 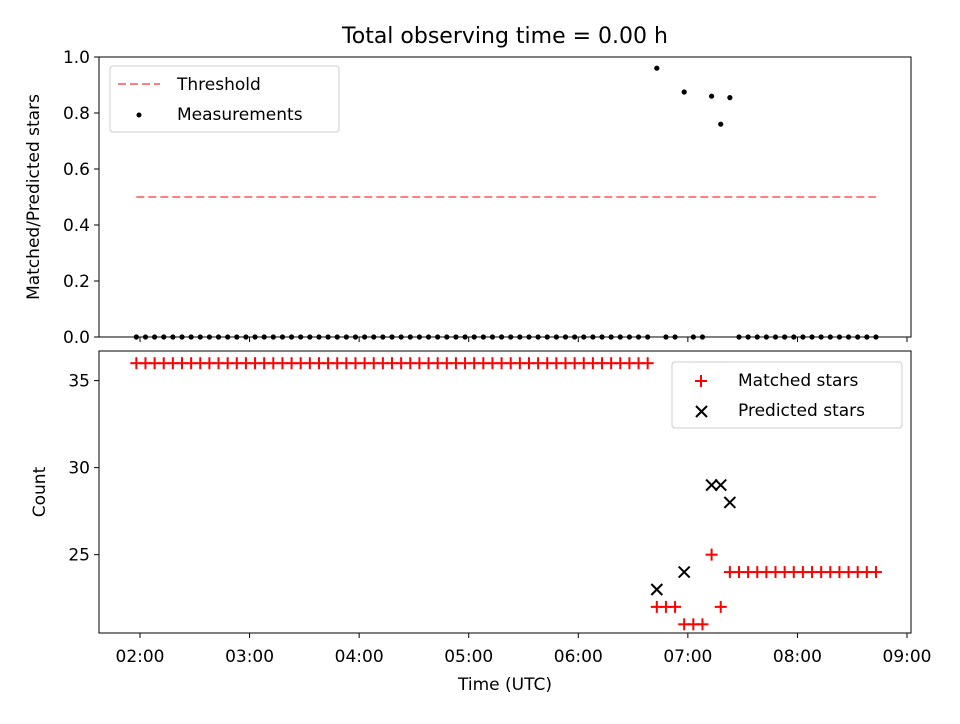 I want to click on top-x-ticks, so click(x=523, y=339).